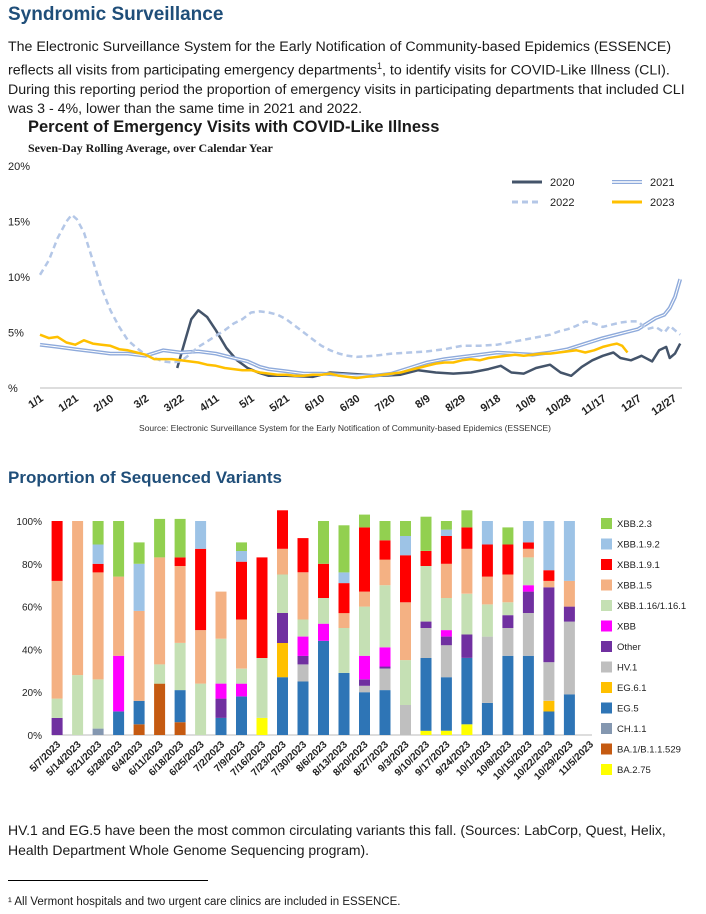 The height and width of the screenshot is (914, 706). Describe the element at coordinates (180, 706) in the screenshot. I see `bar-segment-EG.5-12` at that location.